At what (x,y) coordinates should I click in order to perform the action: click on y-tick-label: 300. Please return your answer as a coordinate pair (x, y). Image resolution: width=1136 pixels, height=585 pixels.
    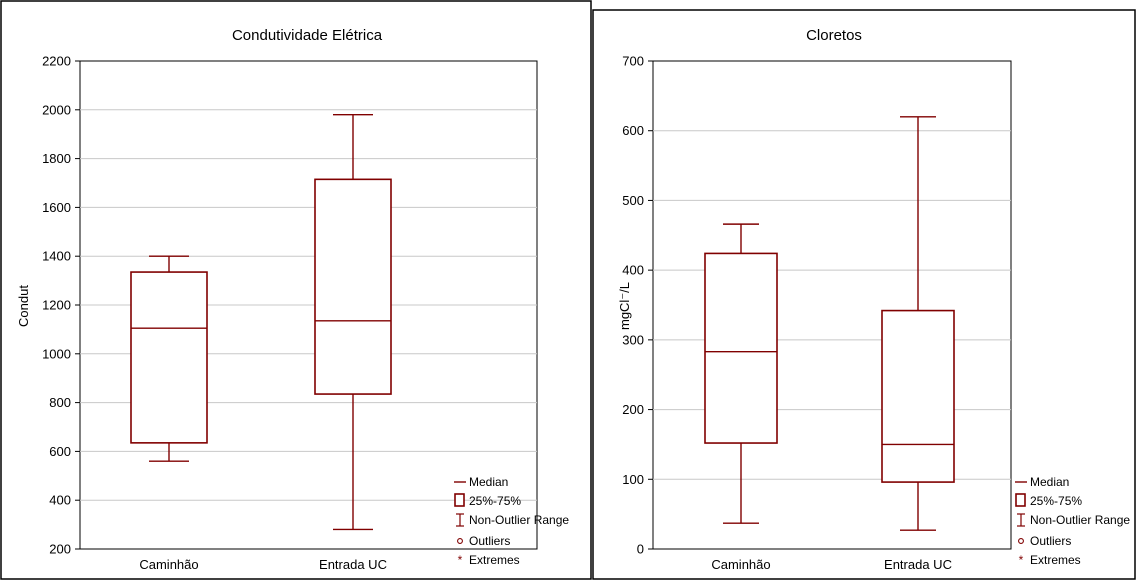
    Looking at the image, I should click on (633, 339).